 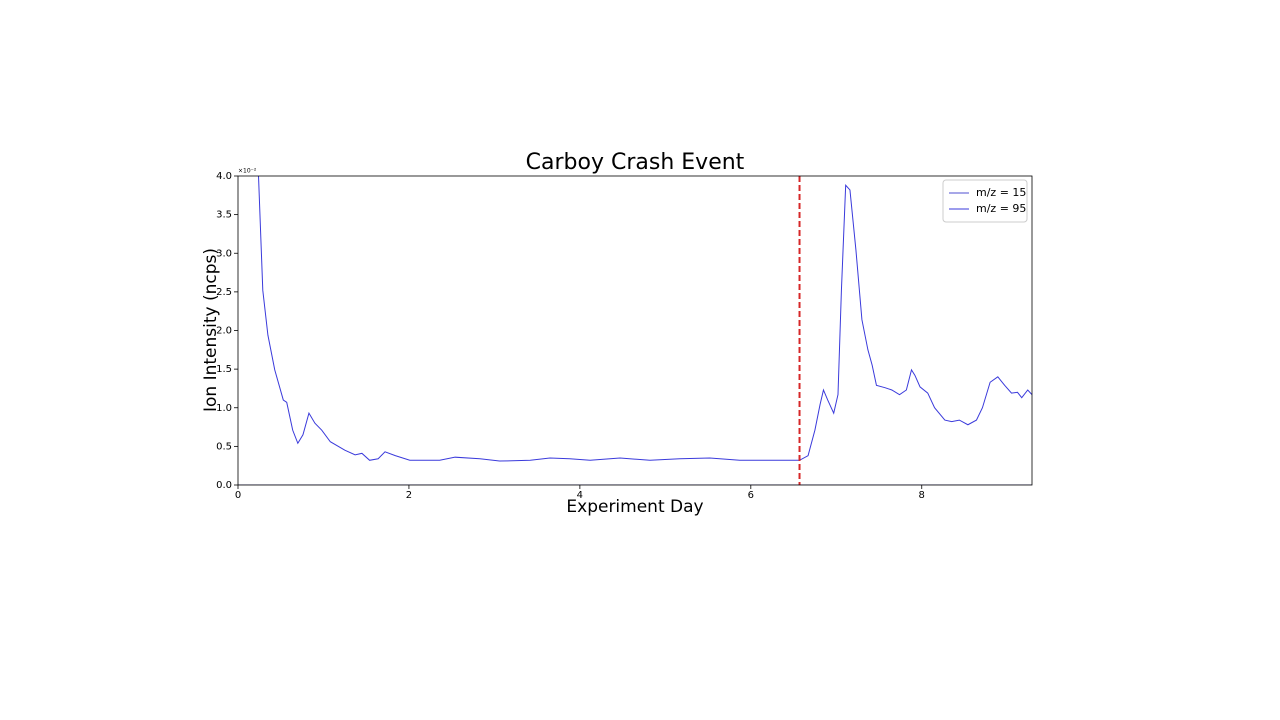 I want to click on y-axis-label: Ion Intensity (ncps), so click(x=211, y=330).